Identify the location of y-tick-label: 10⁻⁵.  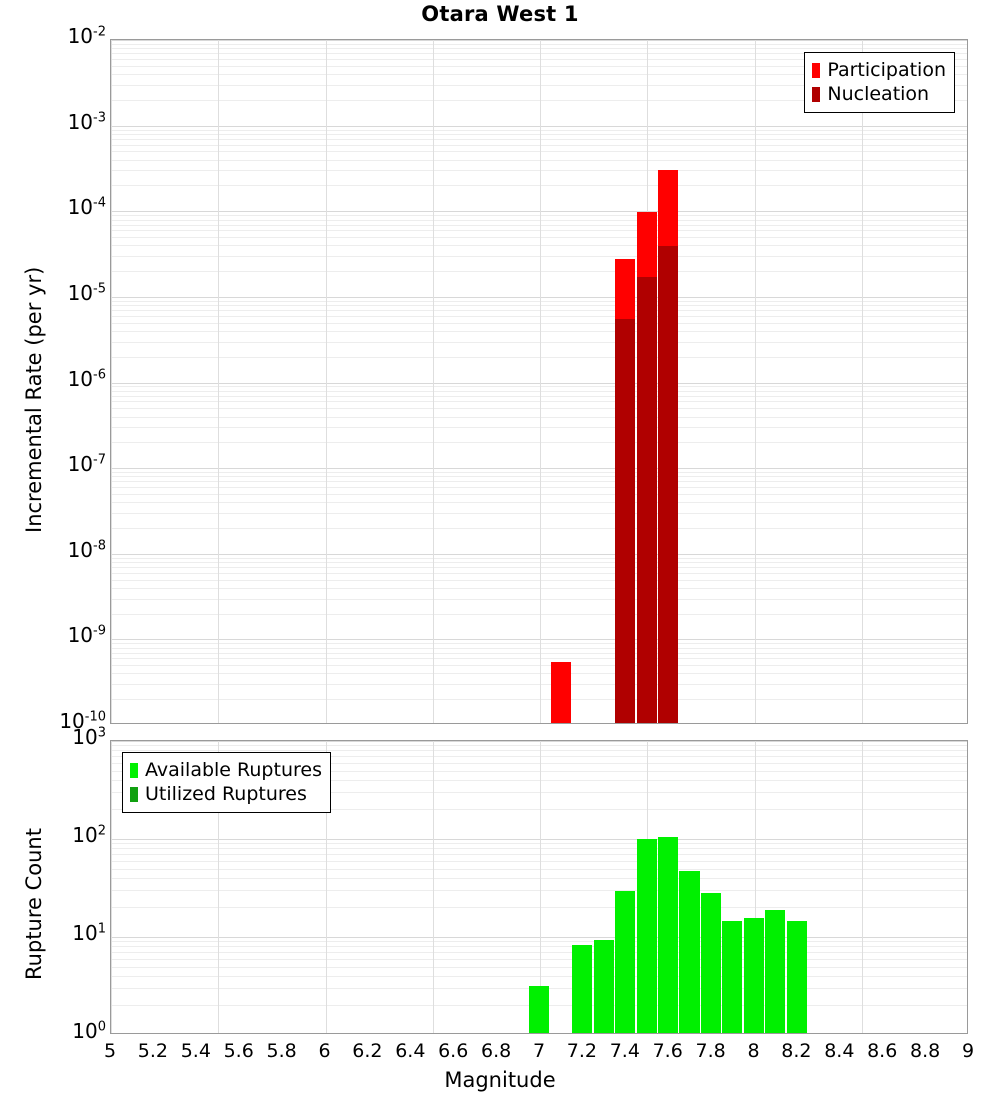
(86, 292).